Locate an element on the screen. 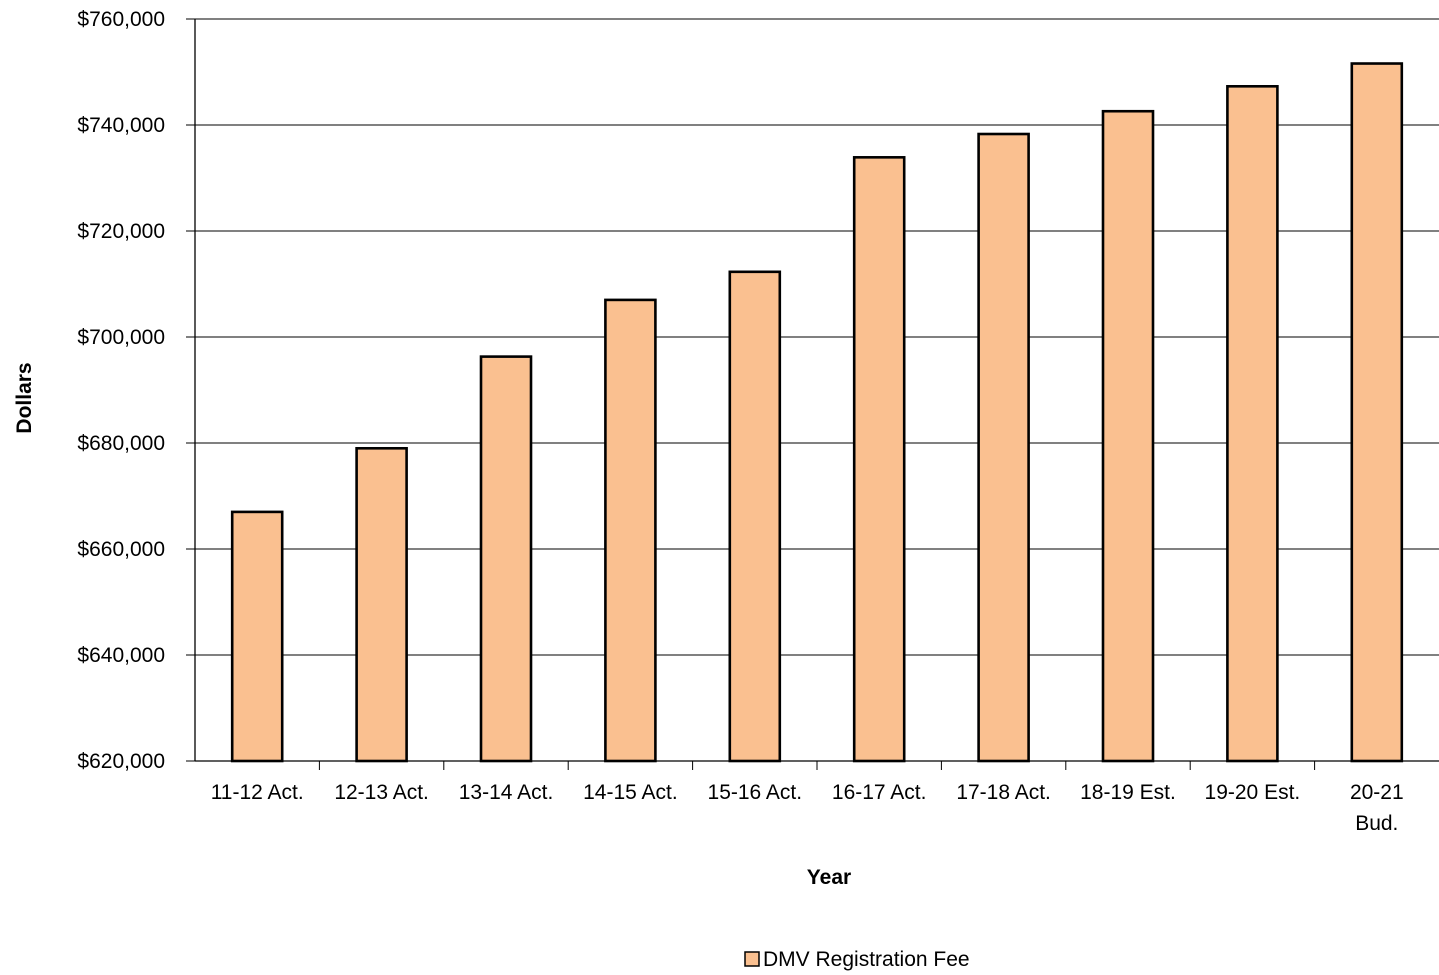  legend-swatch is located at coordinates (752, 959).